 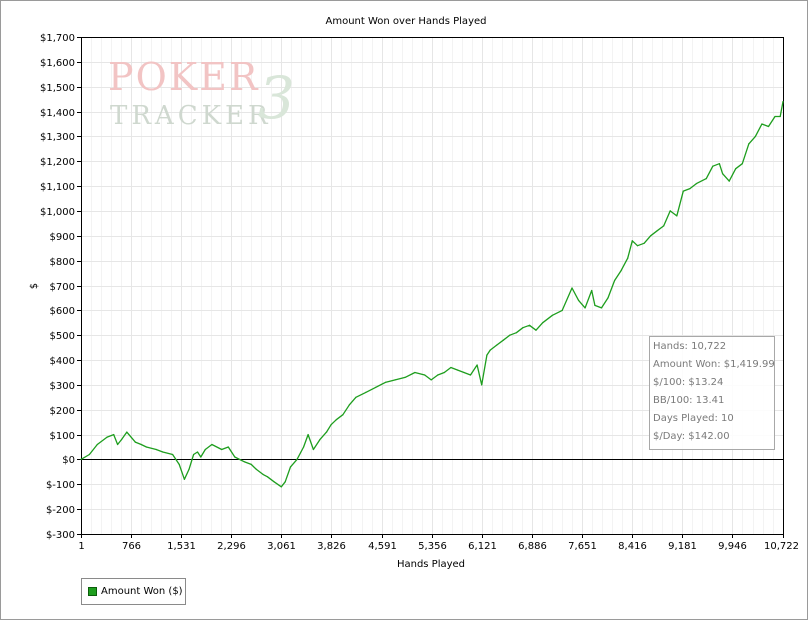 I want to click on x-tick-label: 7,651, so click(x=582, y=546).